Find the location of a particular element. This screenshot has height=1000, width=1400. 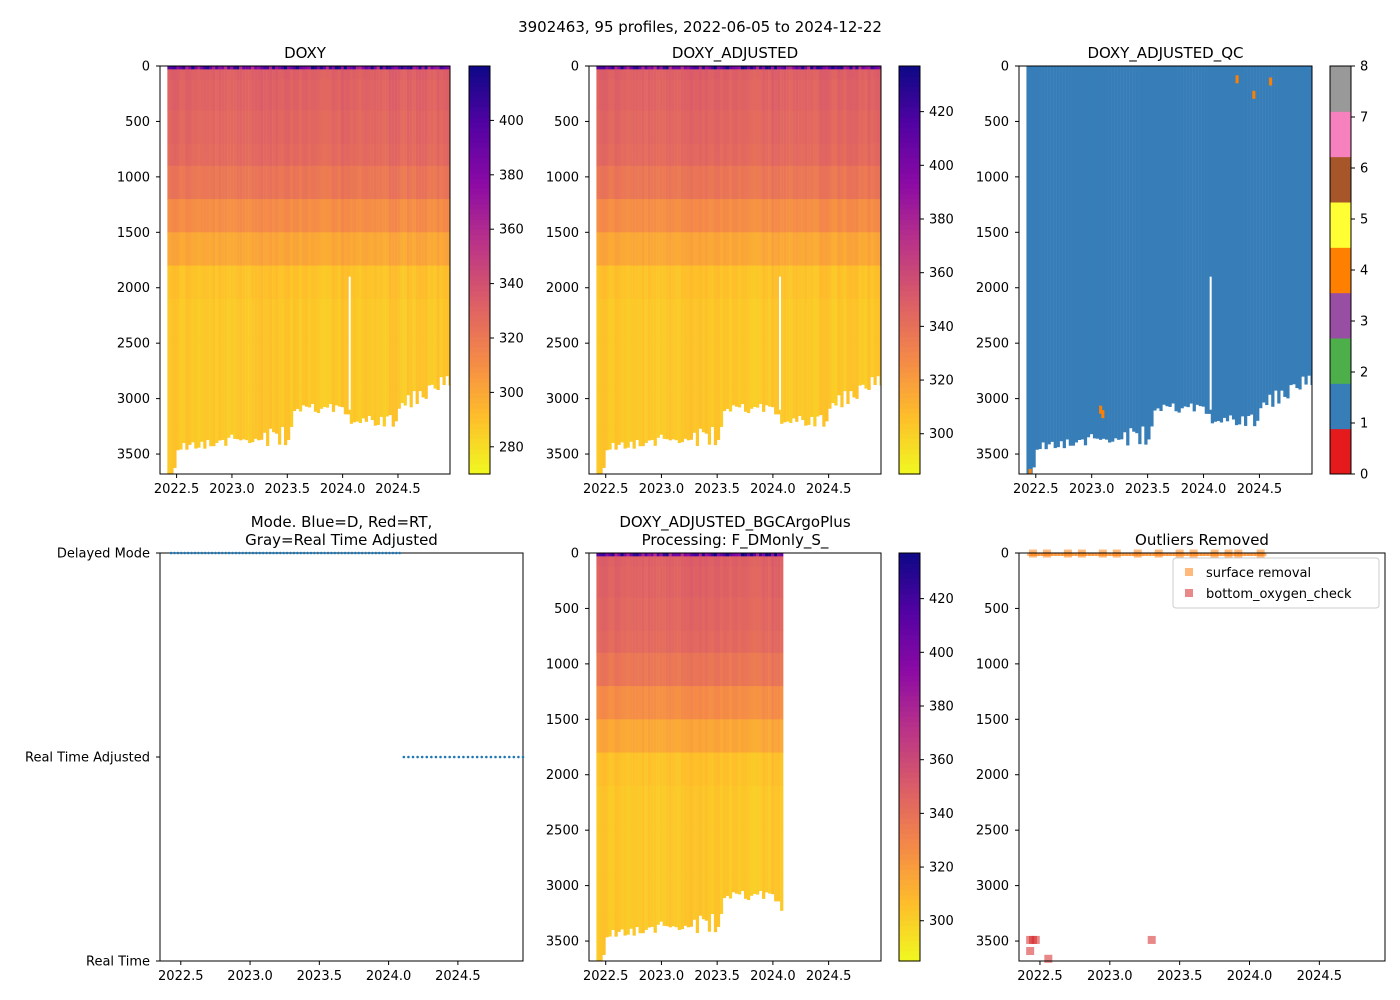

mode-xtick-label: 2022.5 is located at coordinates (181, 976).